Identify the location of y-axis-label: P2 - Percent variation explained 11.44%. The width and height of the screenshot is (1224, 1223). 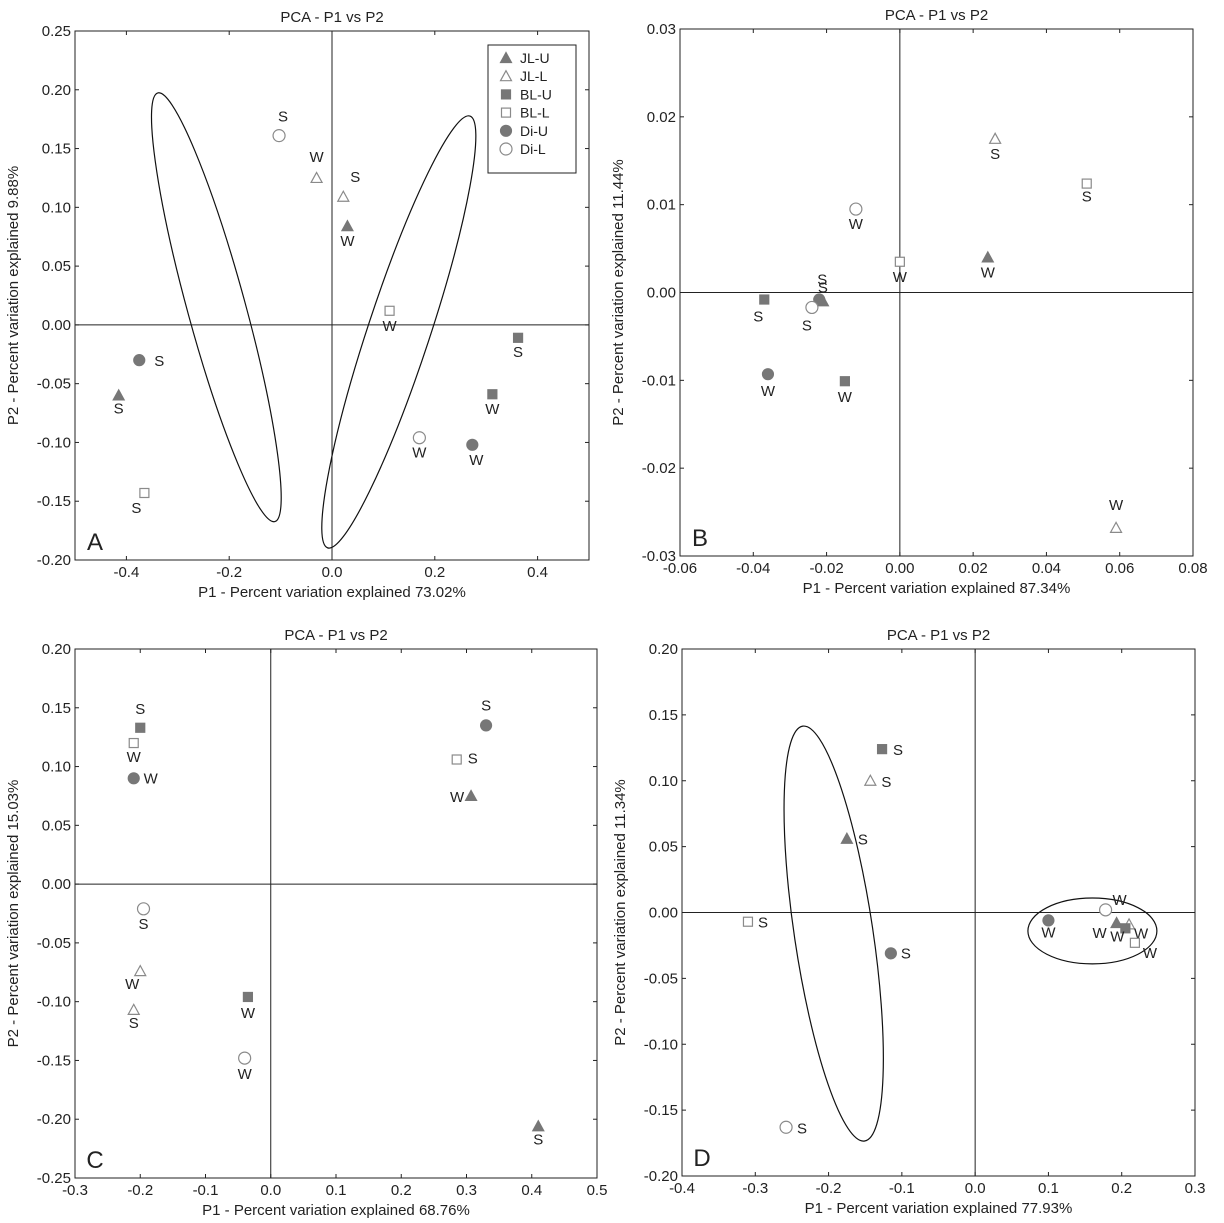
(618, 292).